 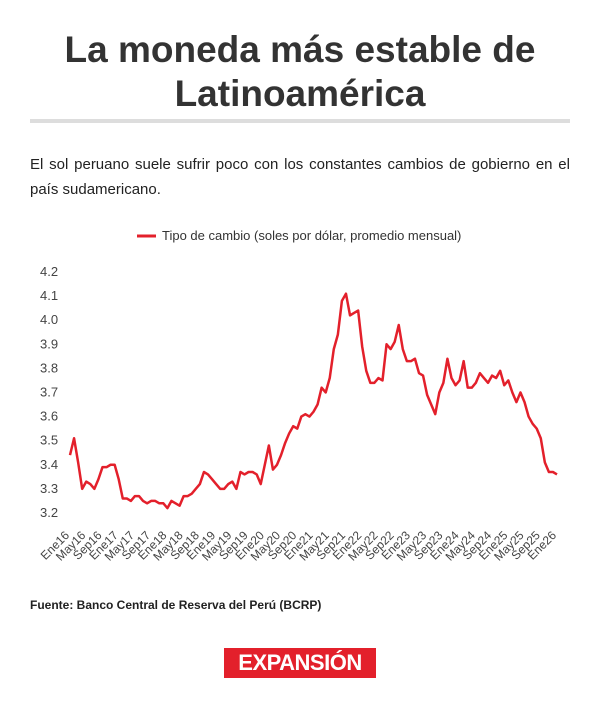 I want to click on logo: EXPANSIÓN, so click(x=300, y=663).